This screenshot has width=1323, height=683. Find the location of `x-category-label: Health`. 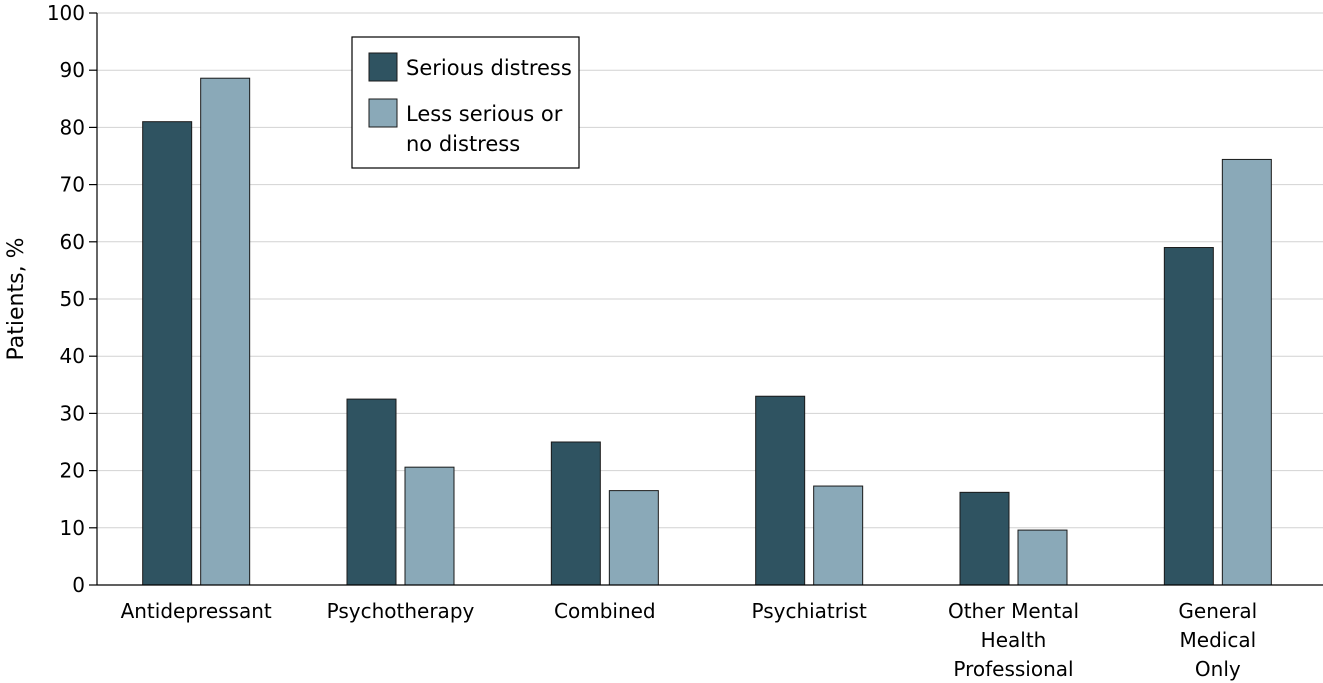

x-category-label: Health is located at coordinates (1014, 640).